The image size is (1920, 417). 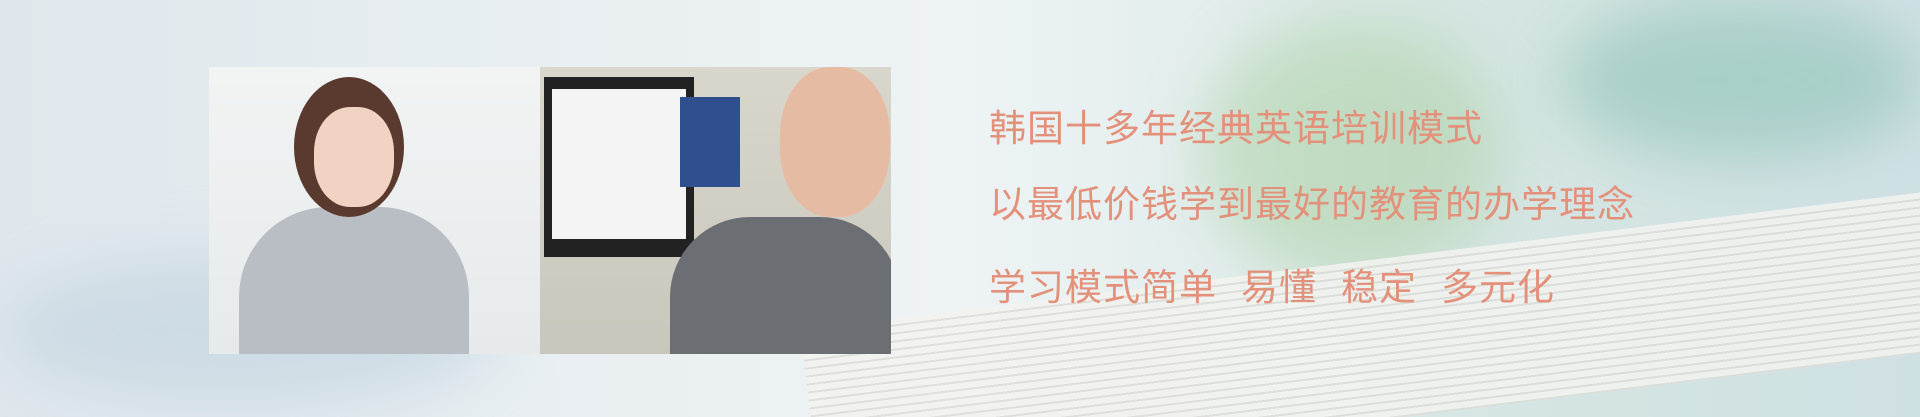 I want to click on monitor-screen, so click(x=619, y=164).